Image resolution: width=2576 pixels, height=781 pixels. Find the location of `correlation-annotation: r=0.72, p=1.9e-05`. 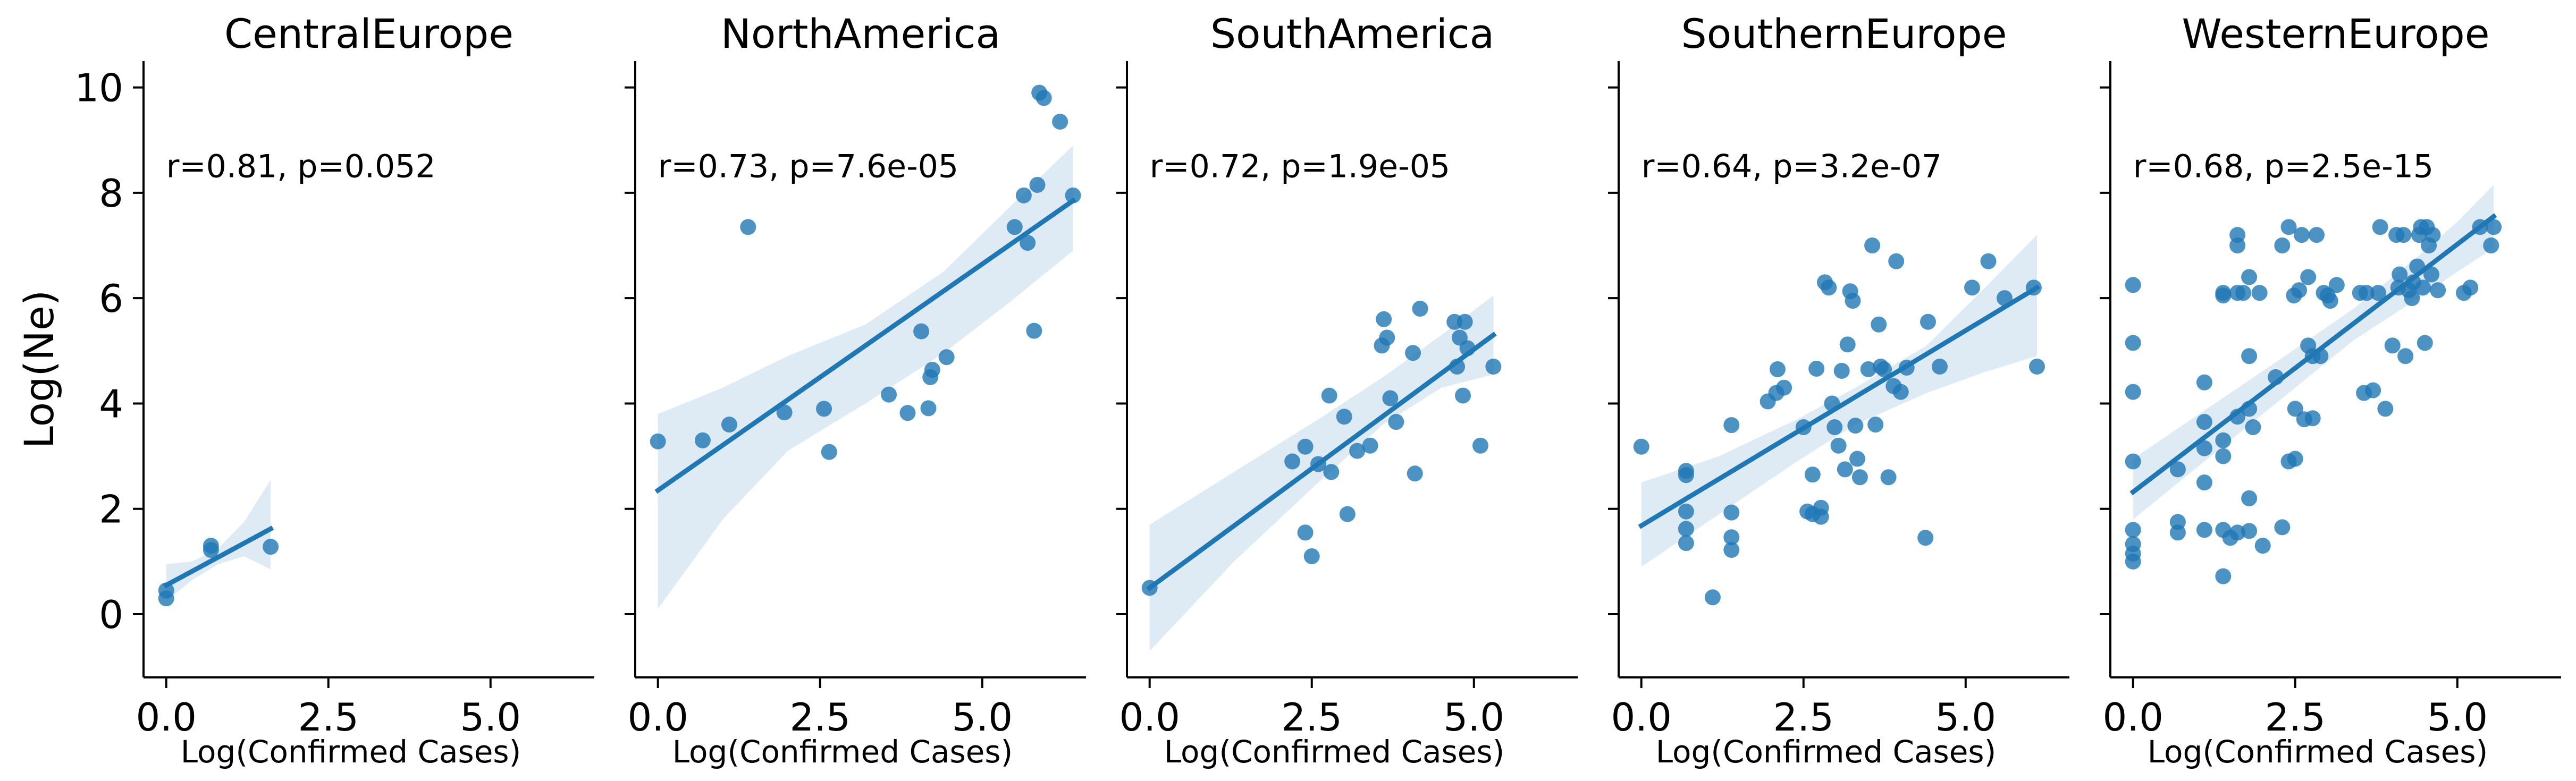

correlation-annotation: r=0.72, p=1.9e-05 is located at coordinates (1300, 166).